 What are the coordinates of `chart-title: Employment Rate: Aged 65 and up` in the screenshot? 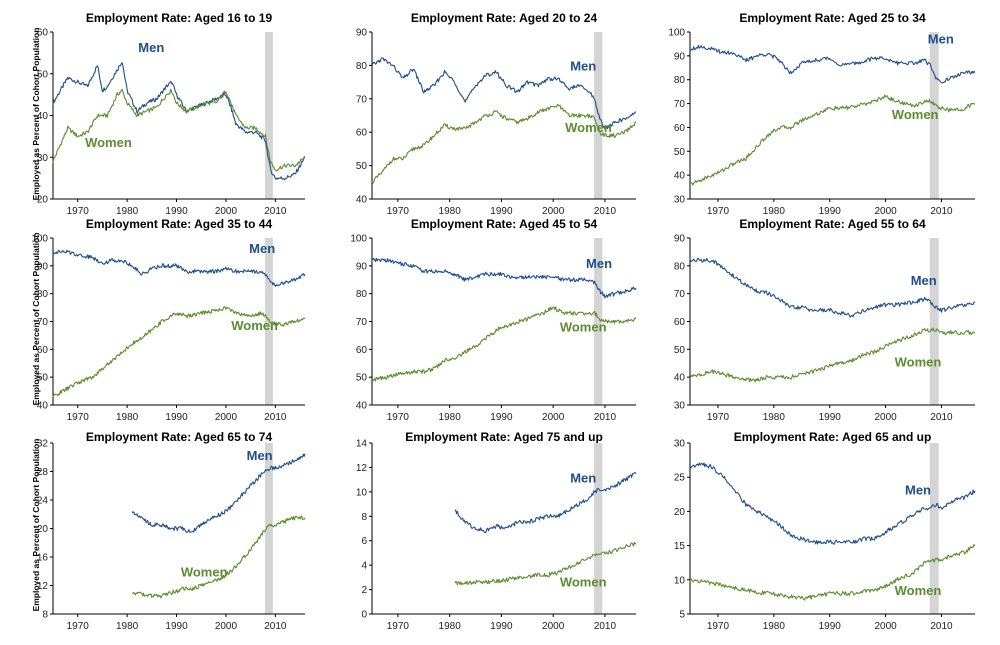 It's located at (833, 437).